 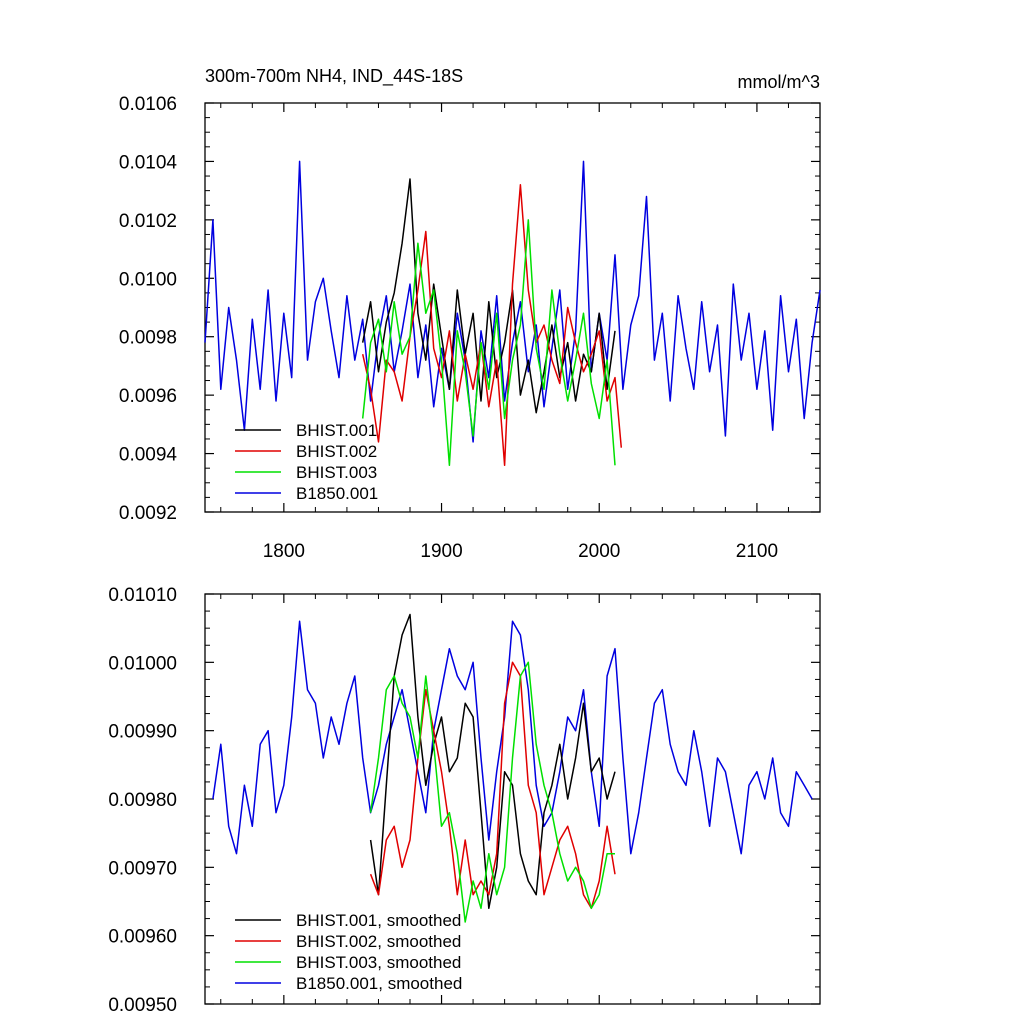 What do you see at coordinates (378, 920) in the screenshot?
I see `bottom-legend-label: BHIST.001, smoothed` at bounding box center [378, 920].